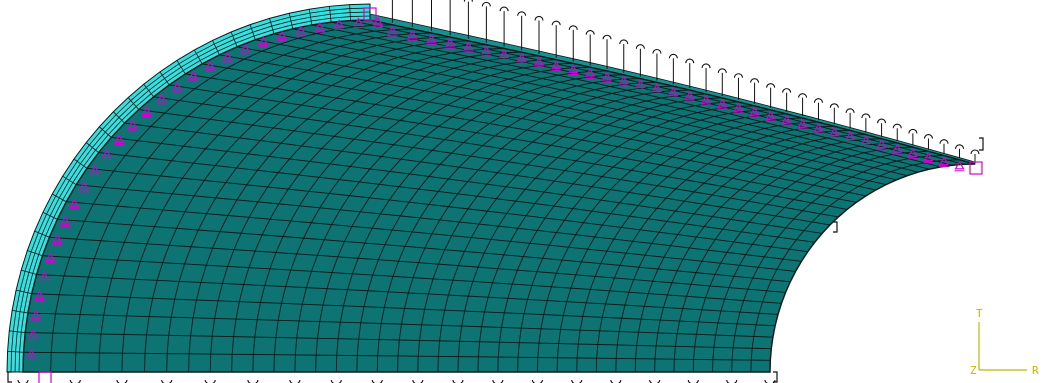 Image resolution: width=1045 pixels, height=383 pixels. What do you see at coordinates (973, 370) in the screenshot?
I see `triad-label-origin: Z` at bounding box center [973, 370].